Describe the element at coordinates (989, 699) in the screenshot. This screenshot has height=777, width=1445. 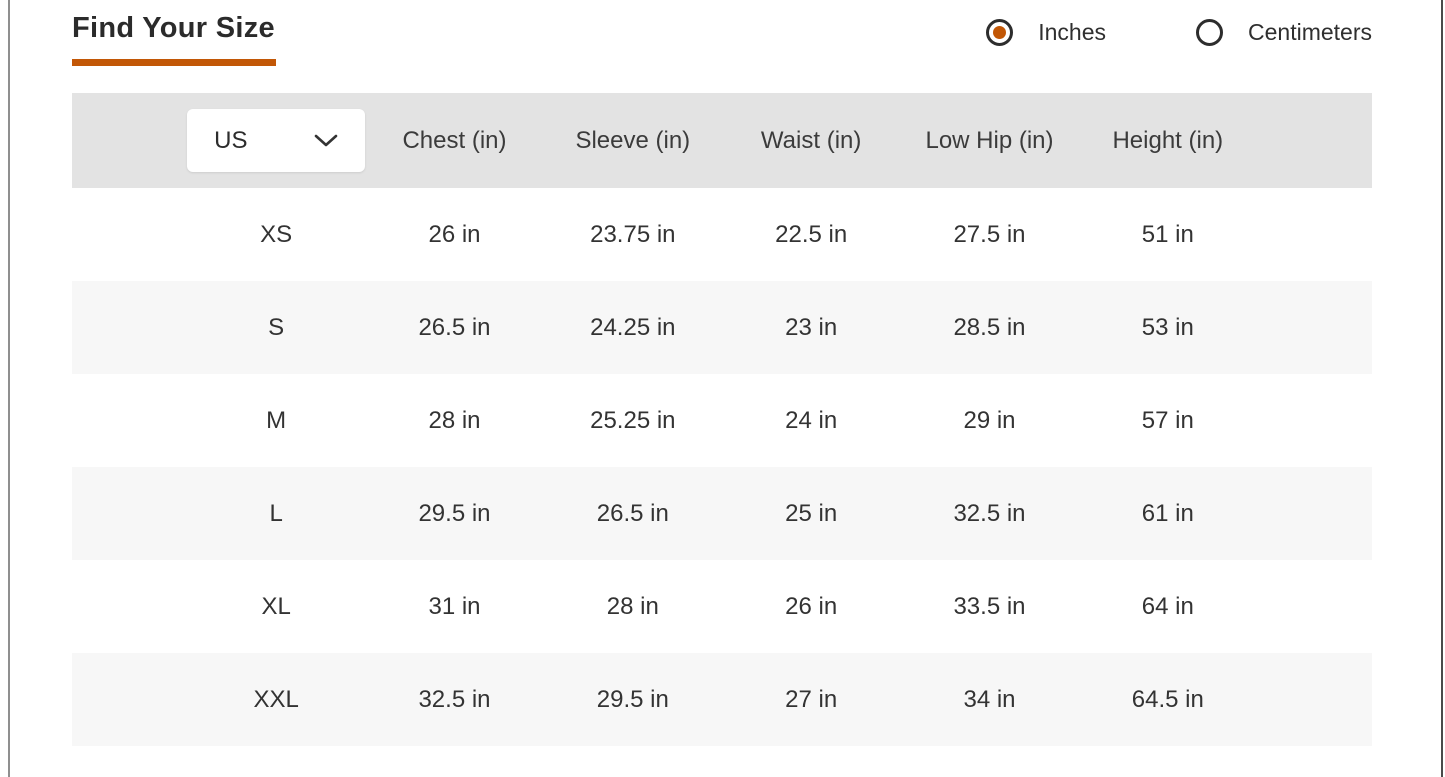
I see `low-hip-value: 34 in` at that location.